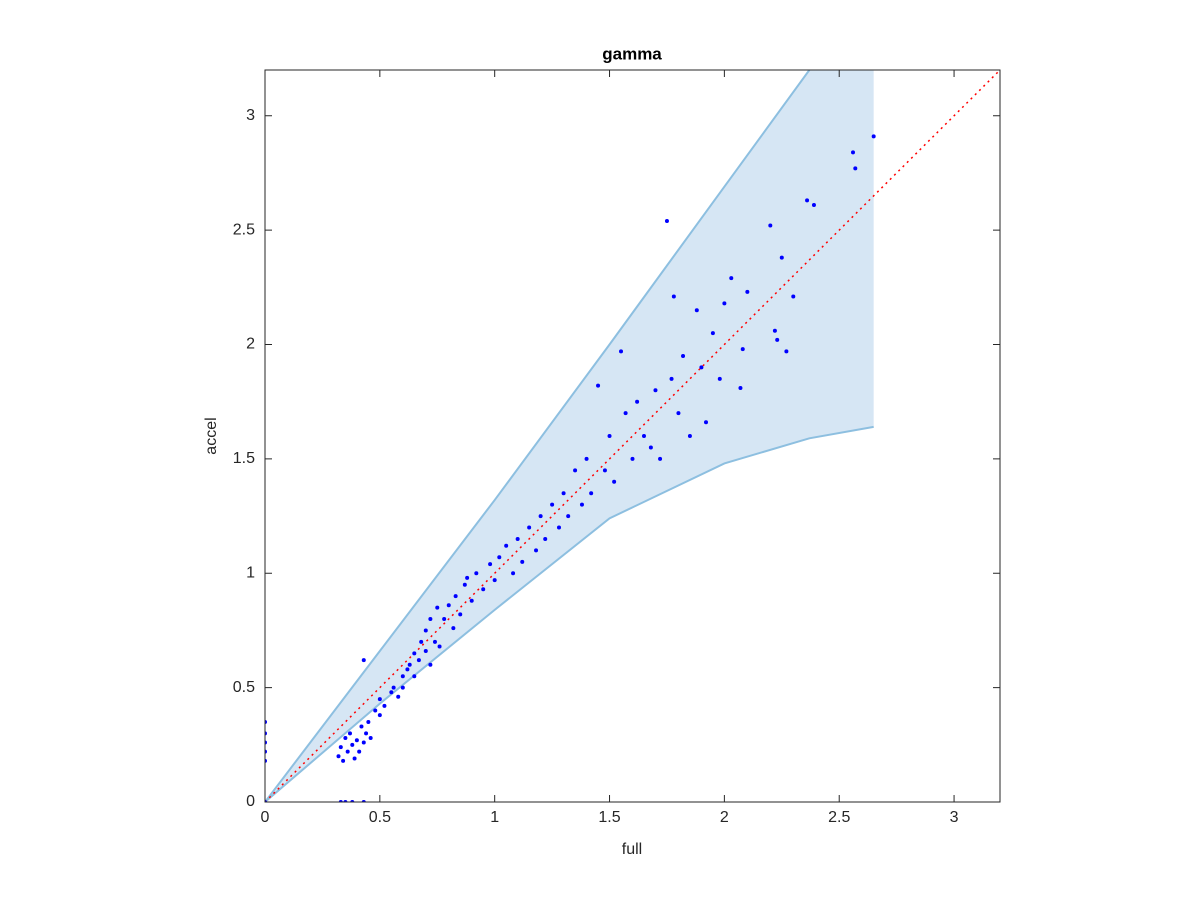 The width and height of the screenshot is (1200, 900). Describe the element at coordinates (244, 458) in the screenshot. I see `y-tick-label: 1.5` at that location.